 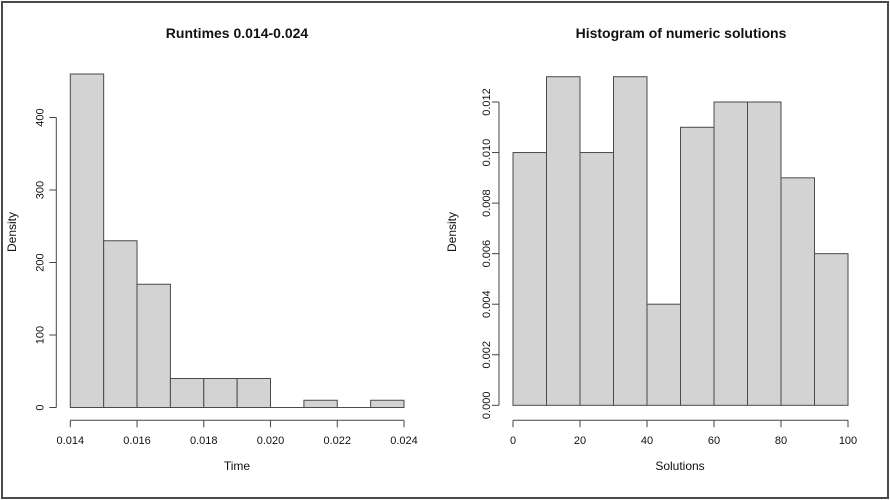 What do you see at coordinates (404, 441) in the screenshot?
I see `x-tick-label: 0.024` at bounding box center [404, 441].